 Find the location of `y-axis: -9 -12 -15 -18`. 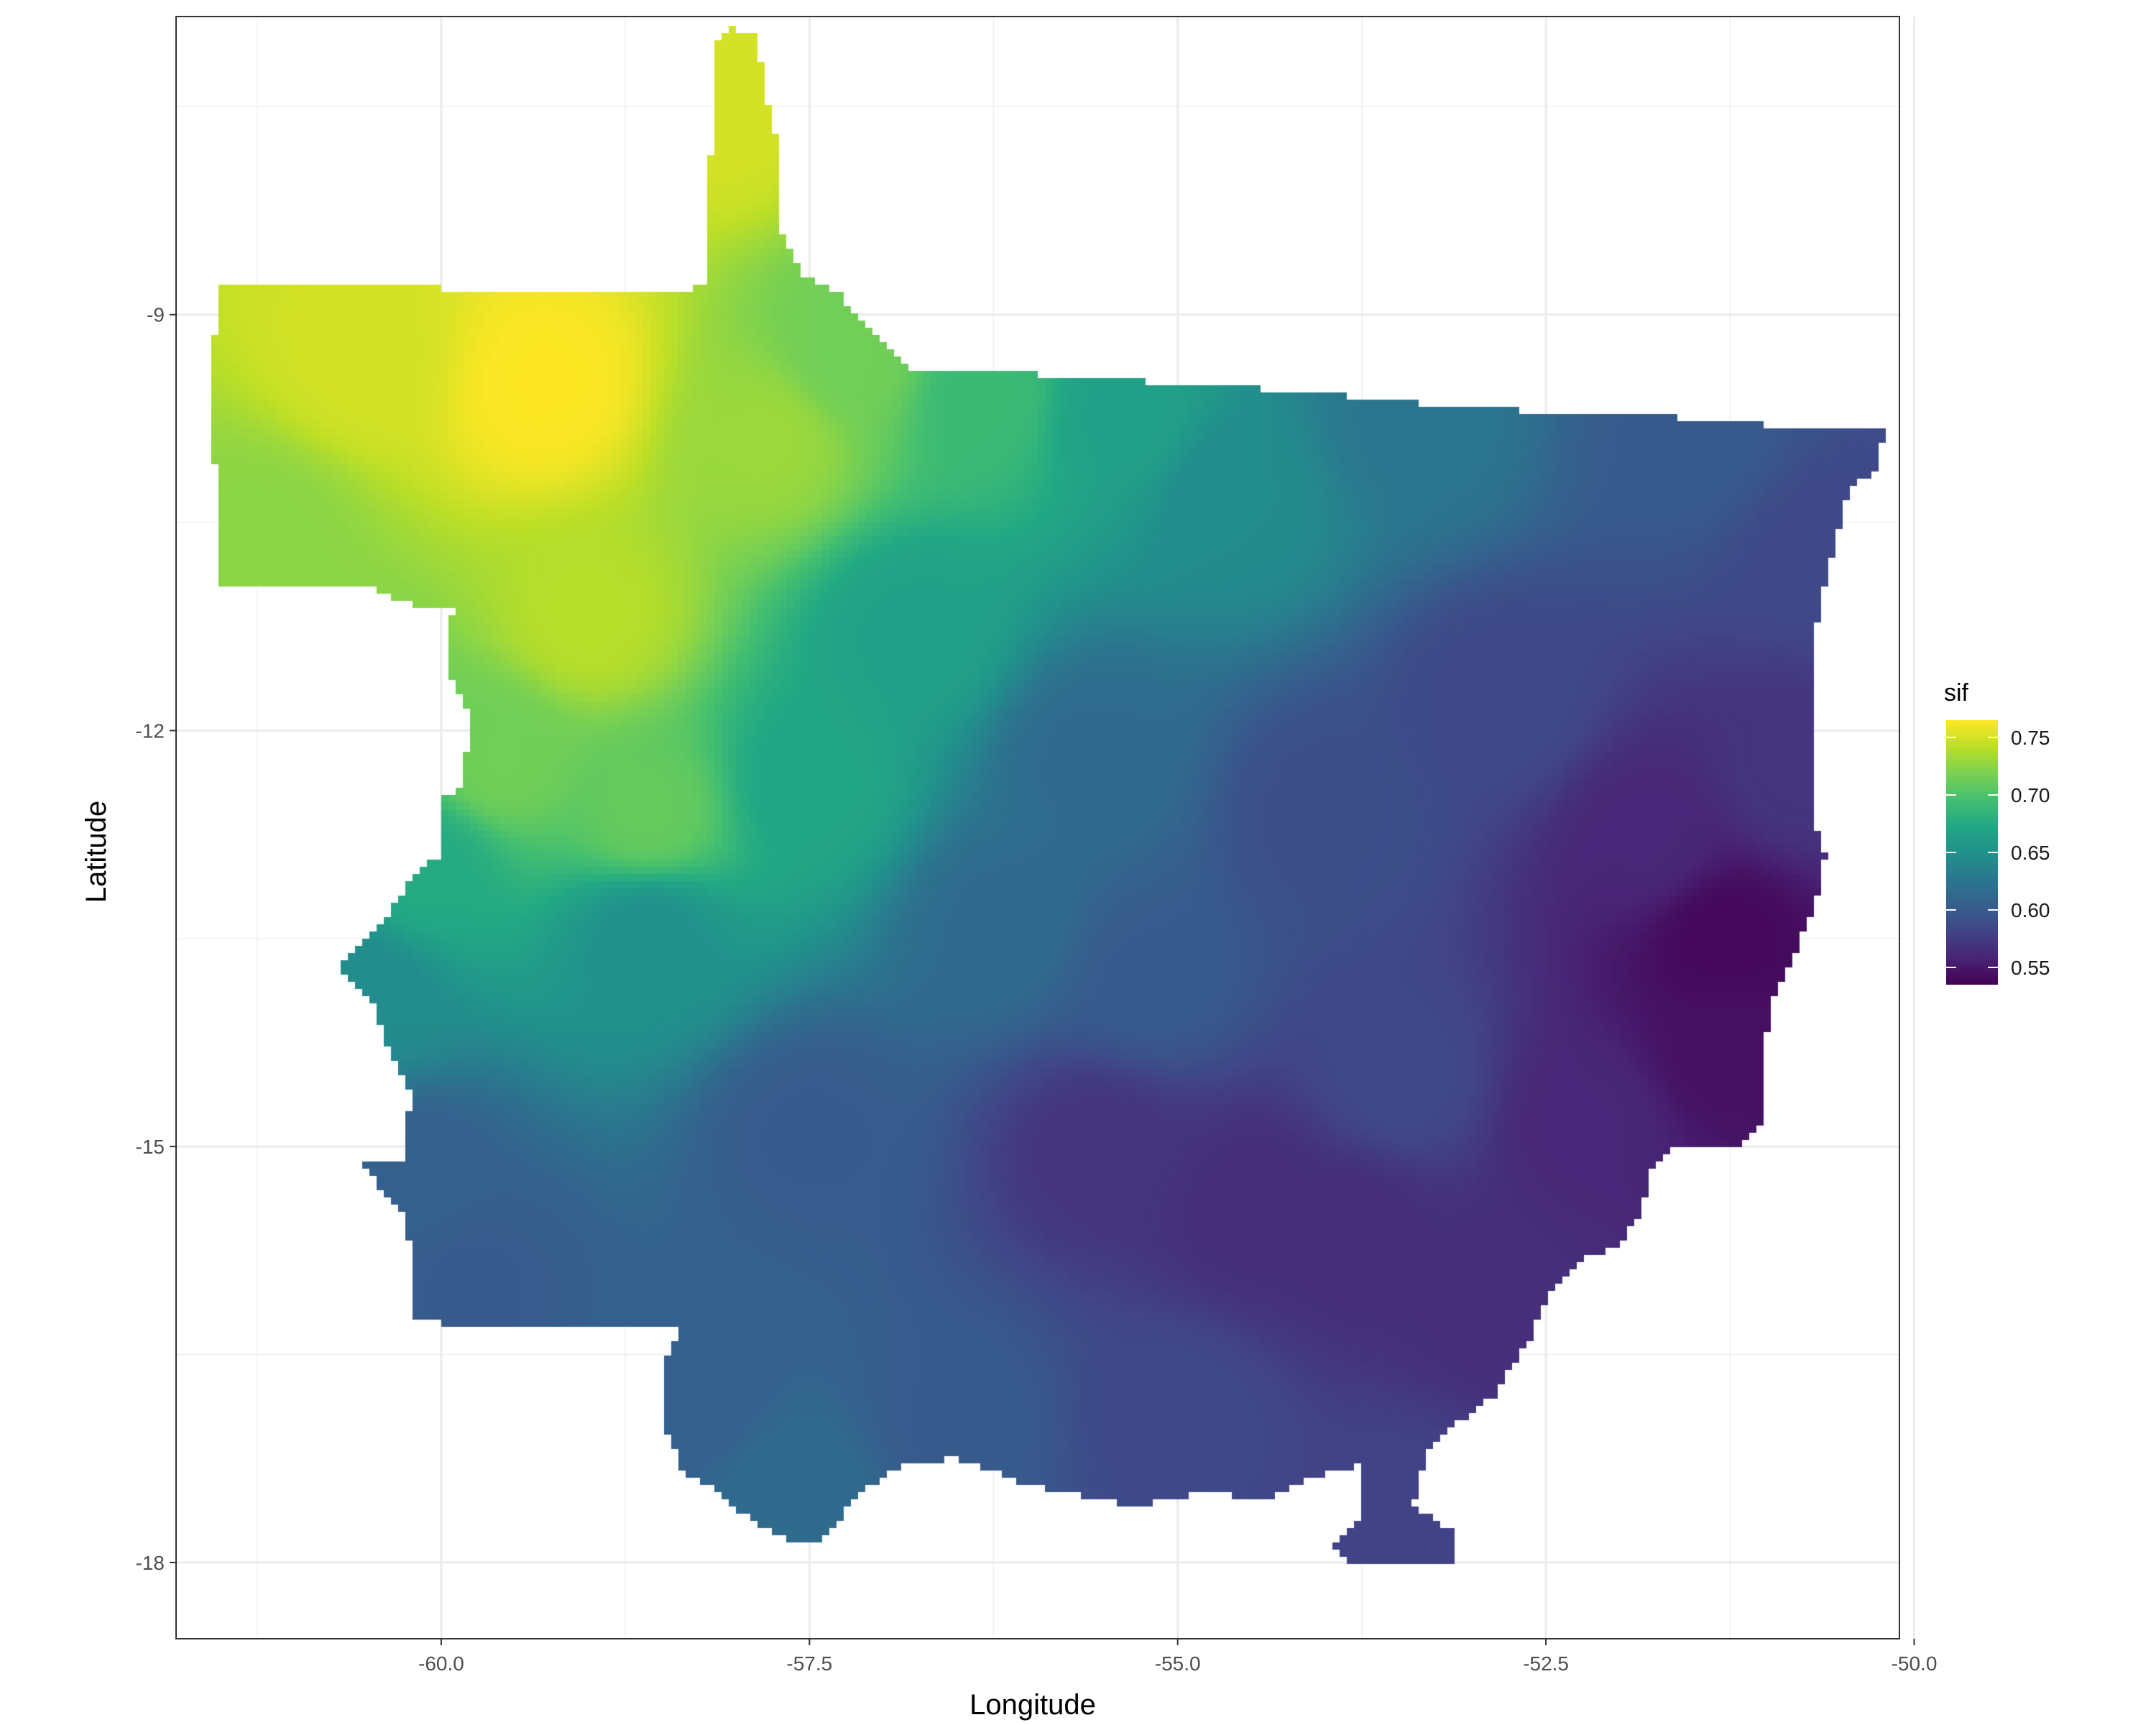

y-axis: -9 -12 -15 -18 is located at coordinates (156, 939).